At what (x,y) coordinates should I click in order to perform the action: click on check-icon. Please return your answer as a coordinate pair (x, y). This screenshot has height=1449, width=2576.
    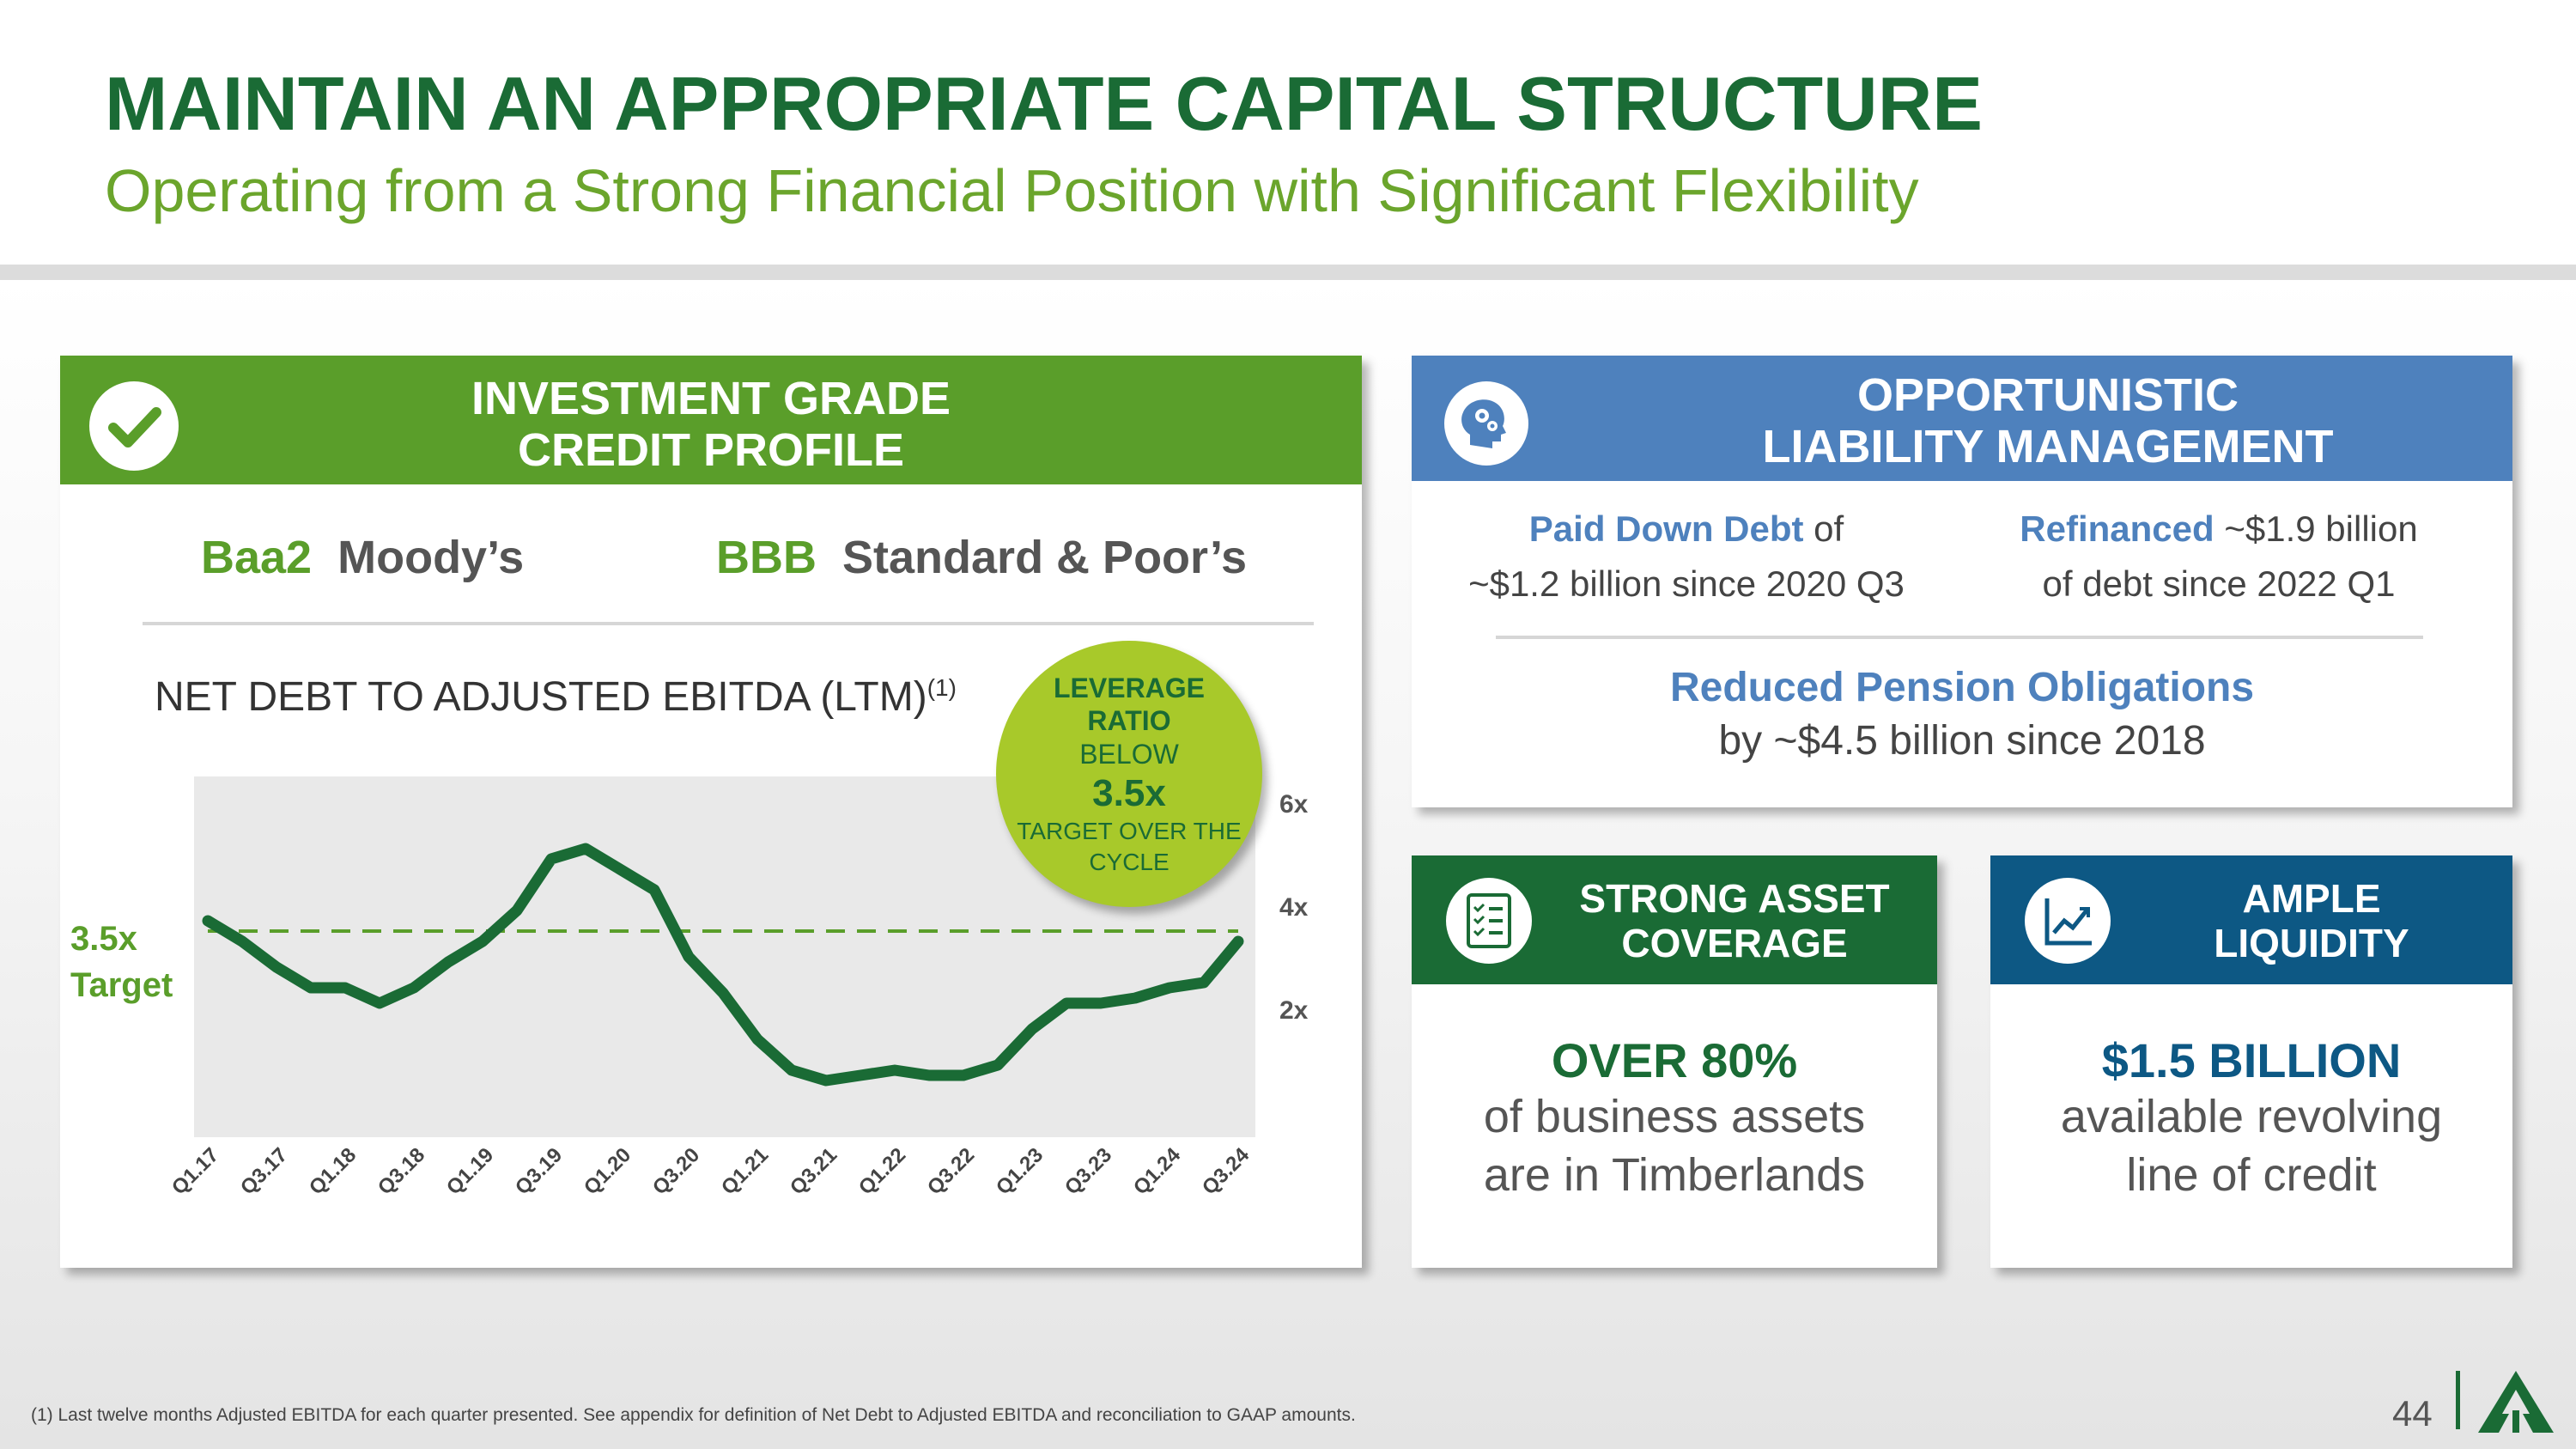
    Looking at the image, I should click on (134, 426).